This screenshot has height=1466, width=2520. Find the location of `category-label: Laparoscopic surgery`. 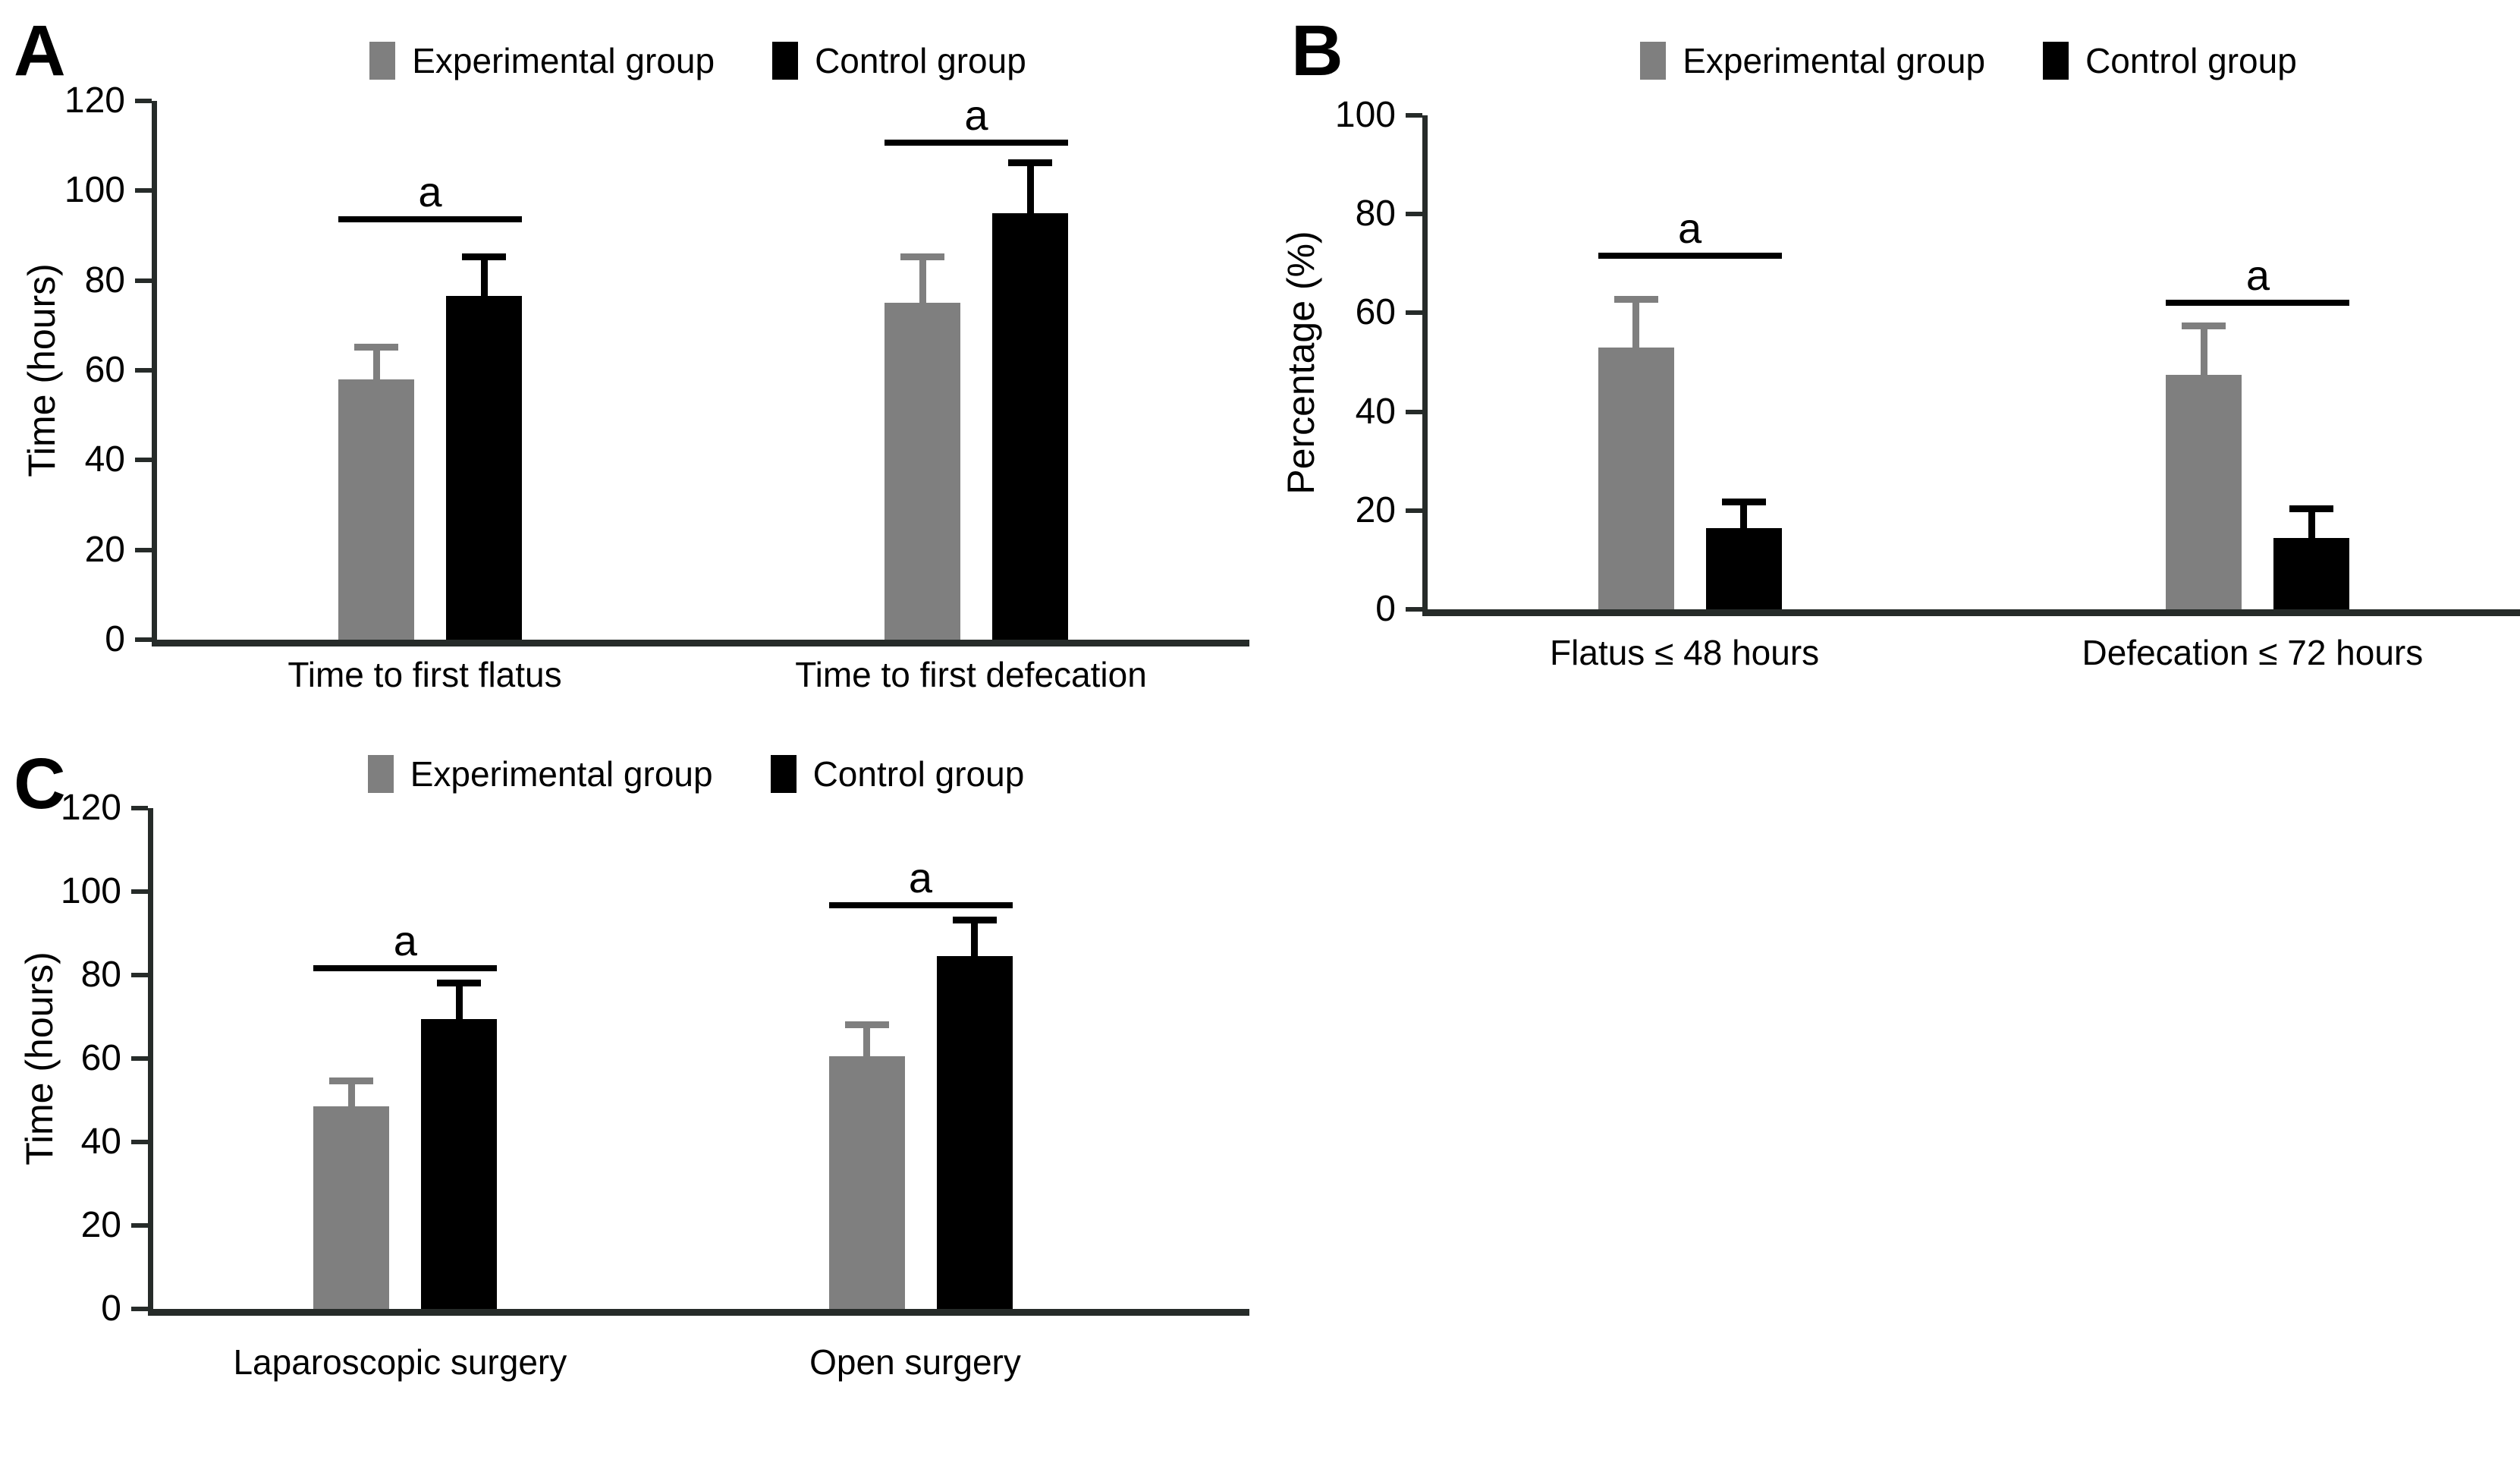

category-label: Laparoscopic surgery is located at coordinates (400, 1362).